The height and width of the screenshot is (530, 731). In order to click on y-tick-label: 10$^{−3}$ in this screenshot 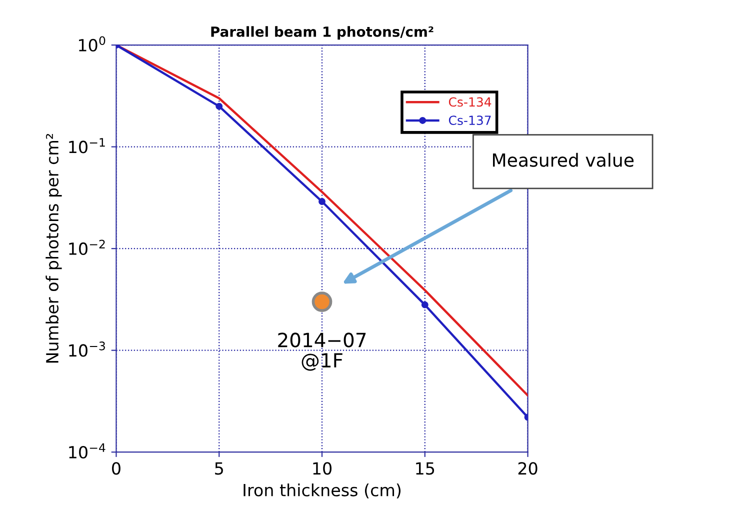, I will do `click(87, 349)`.